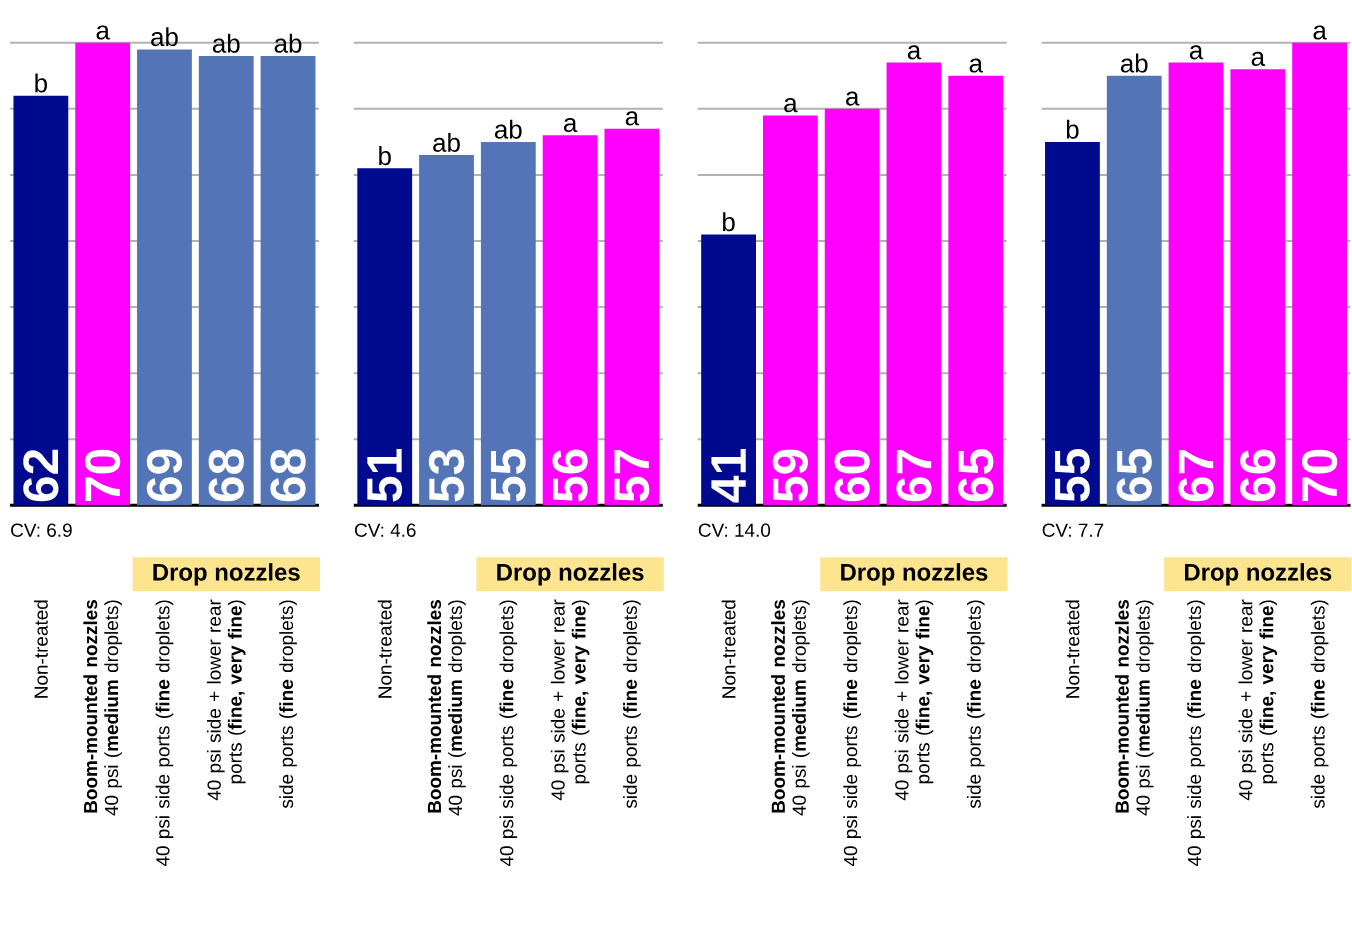 The height and width of the screenshot is (929, 1352). Describe the element at coordinates (41, 530) in the screenshot. I see `text: CV: 6.9` at that location.